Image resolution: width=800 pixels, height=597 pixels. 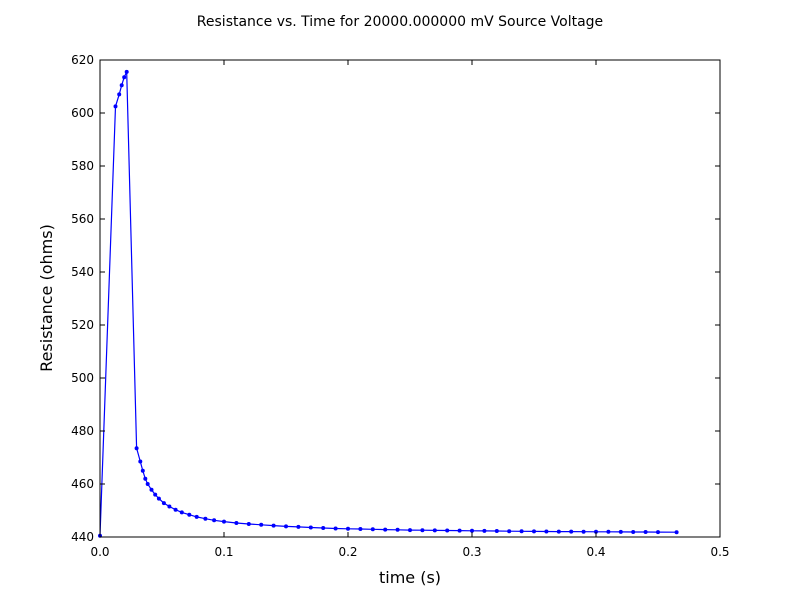 I want to click on y-tick-label: 460, so click(x=82, y=484).